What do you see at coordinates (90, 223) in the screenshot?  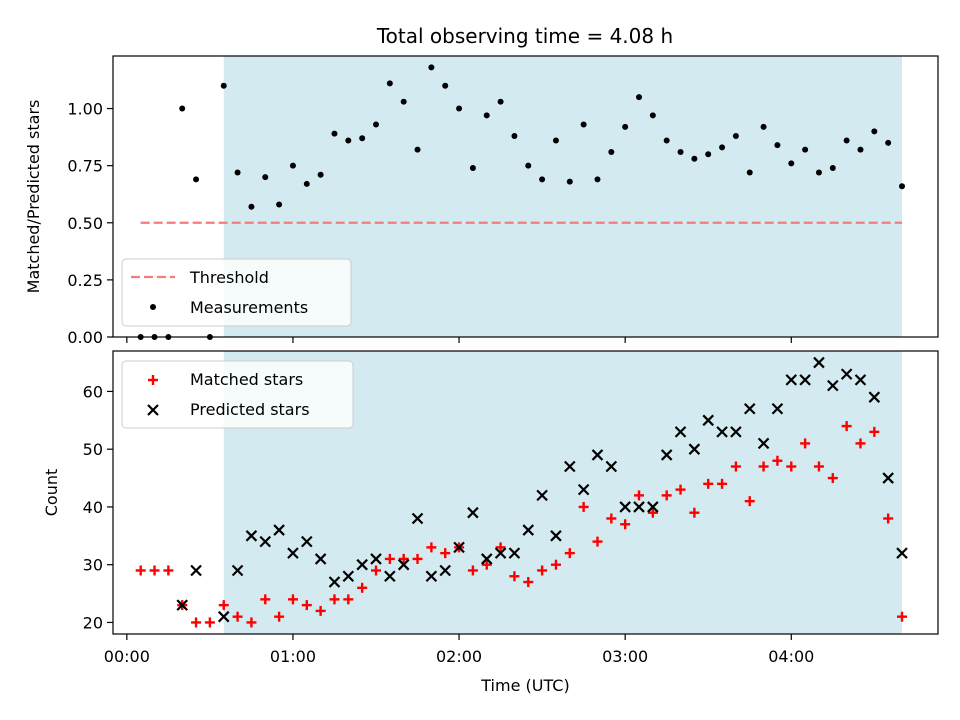 I see `top-y-ticks: 0.00 0.25 0.50 0.75 1.00` at bounding box center [90, 223].